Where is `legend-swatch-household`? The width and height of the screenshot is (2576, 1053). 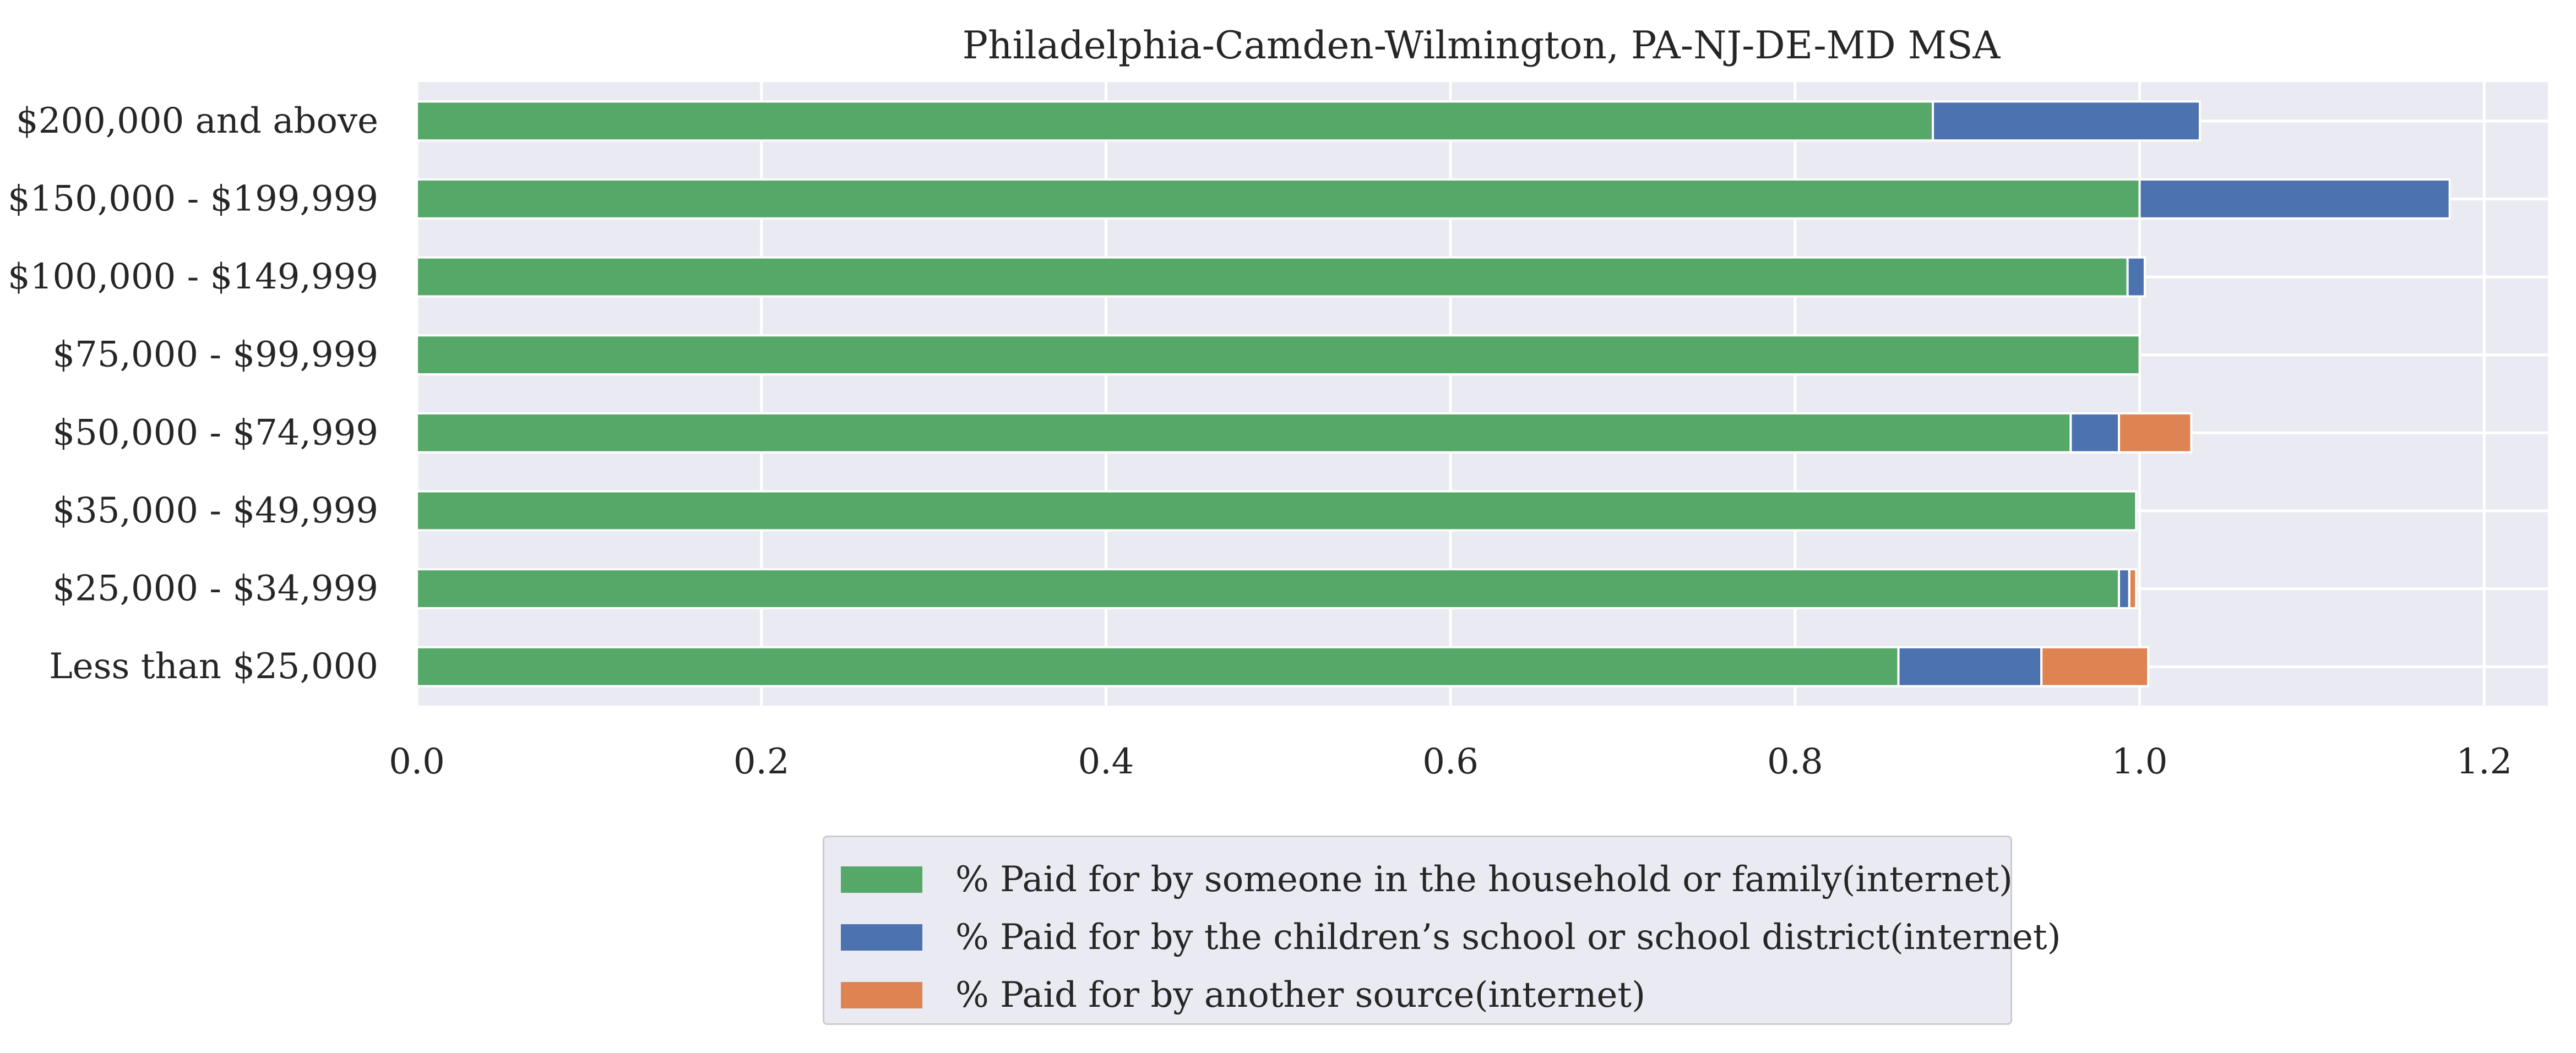
legend-swatch-household is located at coordinates (882, 879).